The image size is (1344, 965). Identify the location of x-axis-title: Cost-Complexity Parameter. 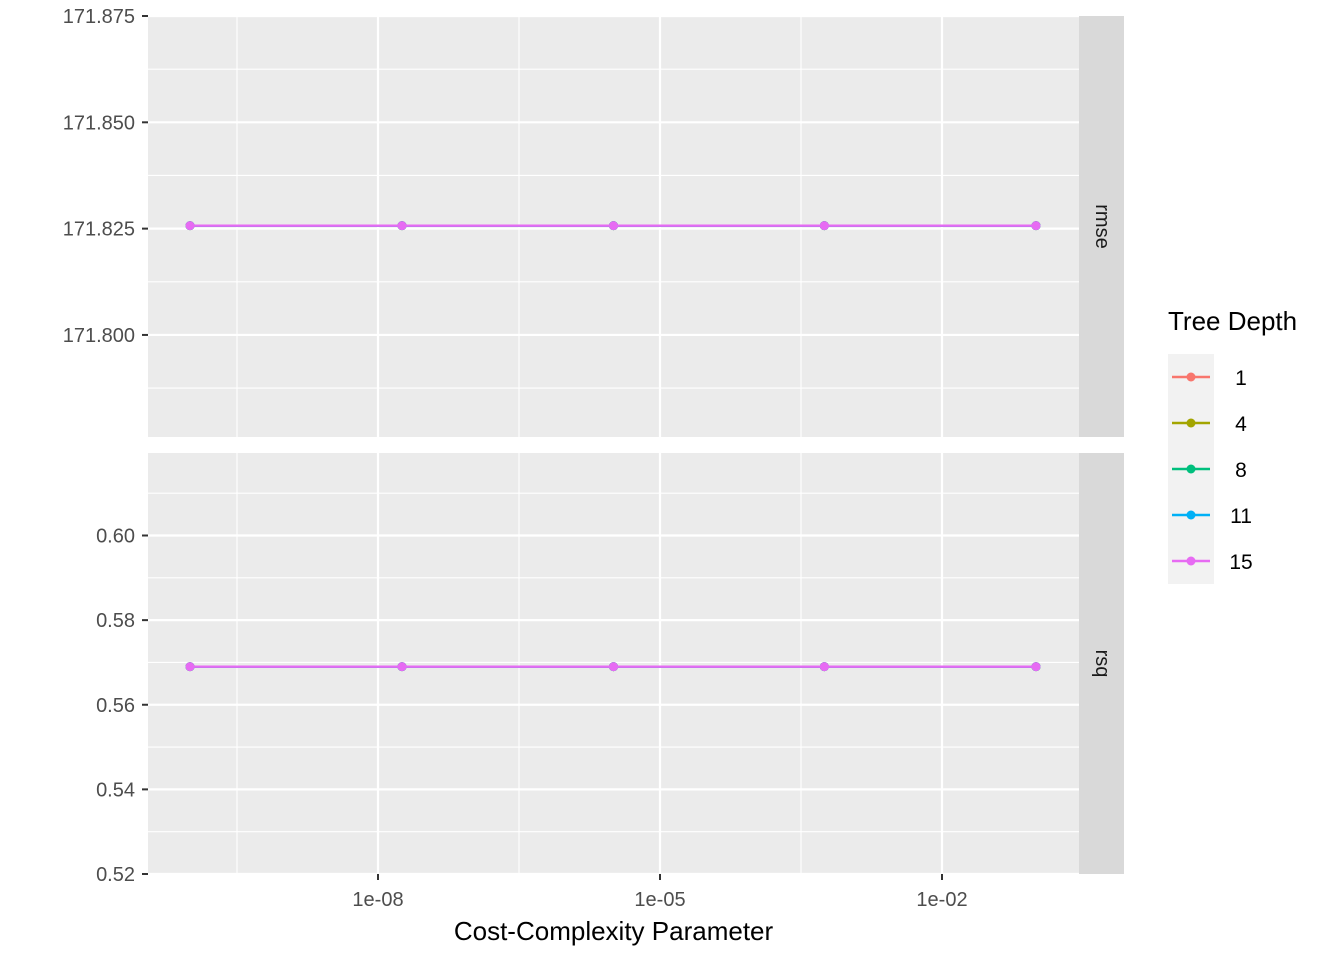
(614, 931).